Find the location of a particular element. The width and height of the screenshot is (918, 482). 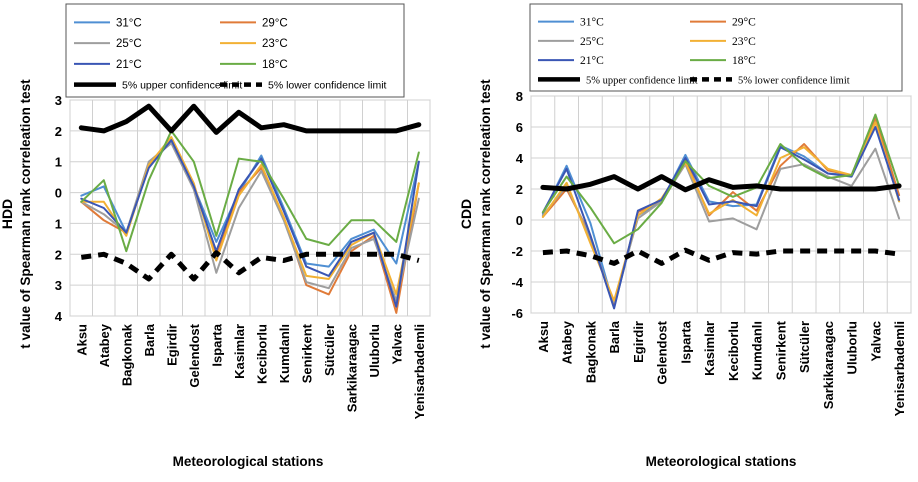

y-axis-label-top: HDD is located at coordinates (7, 214).